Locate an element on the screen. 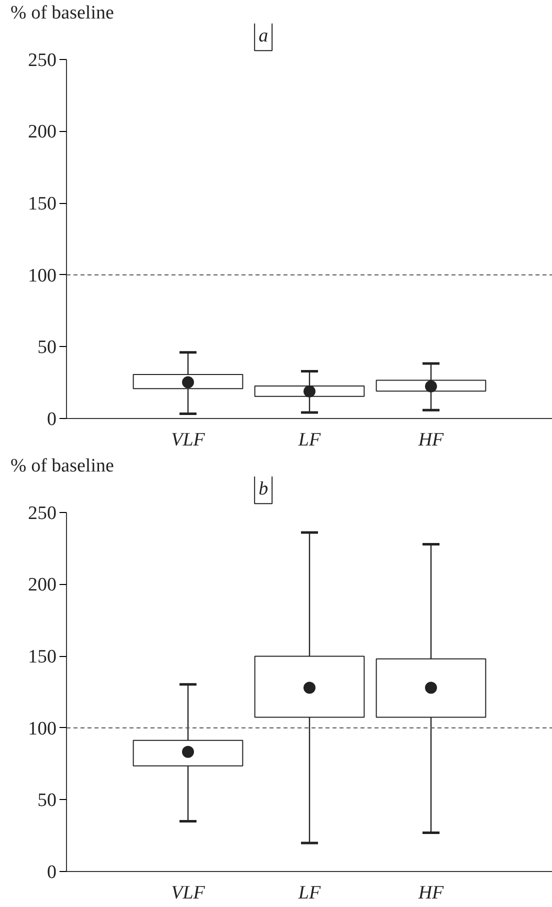 The height and width of the screenshot is (907, 552). chart-title: b is located at coordinates (263, 489).